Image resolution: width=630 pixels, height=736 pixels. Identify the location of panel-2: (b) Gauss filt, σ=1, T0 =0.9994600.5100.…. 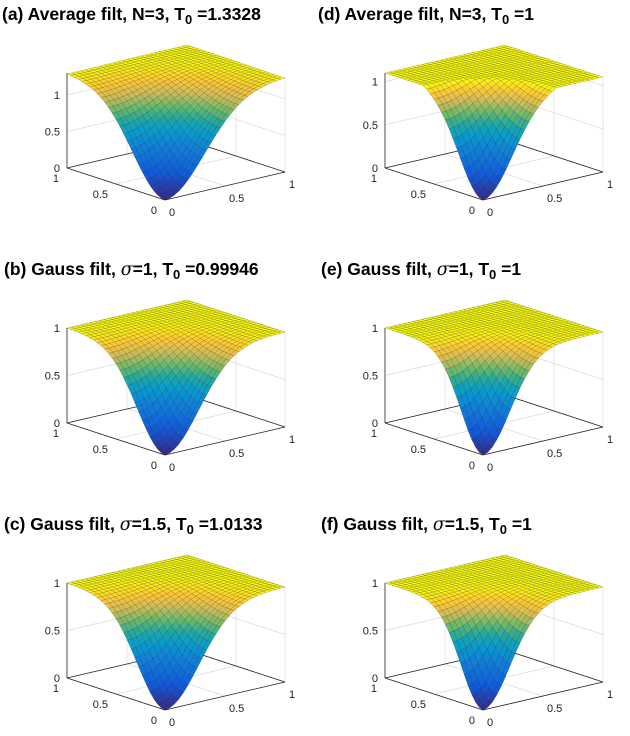
(149, 366).